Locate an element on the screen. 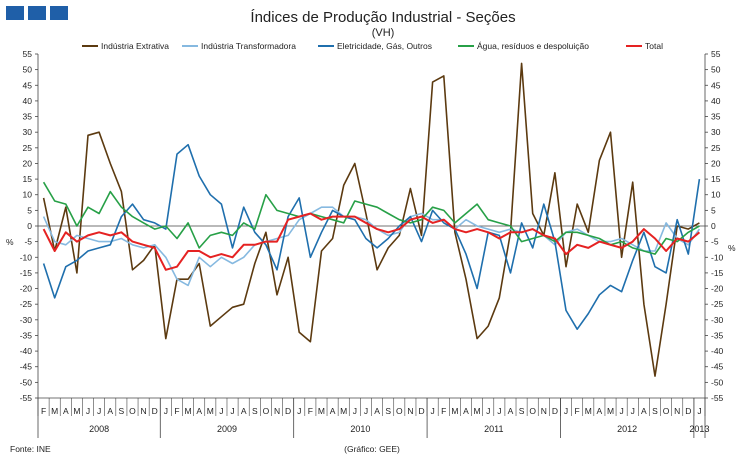 This screenshot has width=744, height=458. y-axis-unit-right: % is located at coordinates (732, 248).